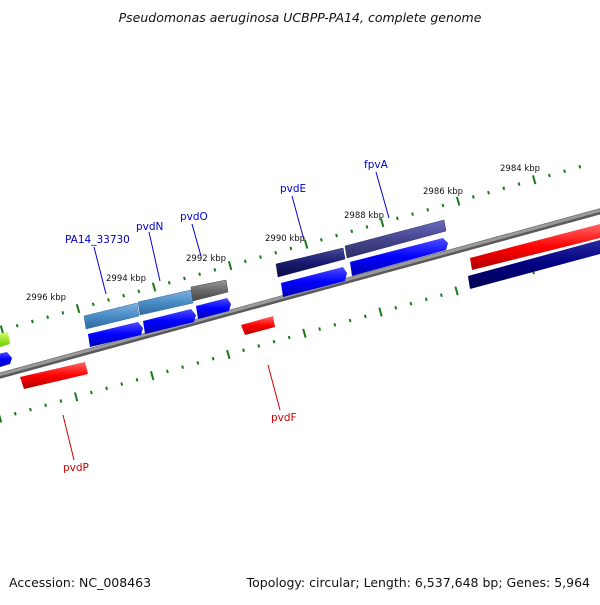 Image resolution: width=600 pixels, height=605 pixels. Describe the element at coordinates (293, 189) in the screenshot. I see `gene-label-pvdE: pvdE` at that location.